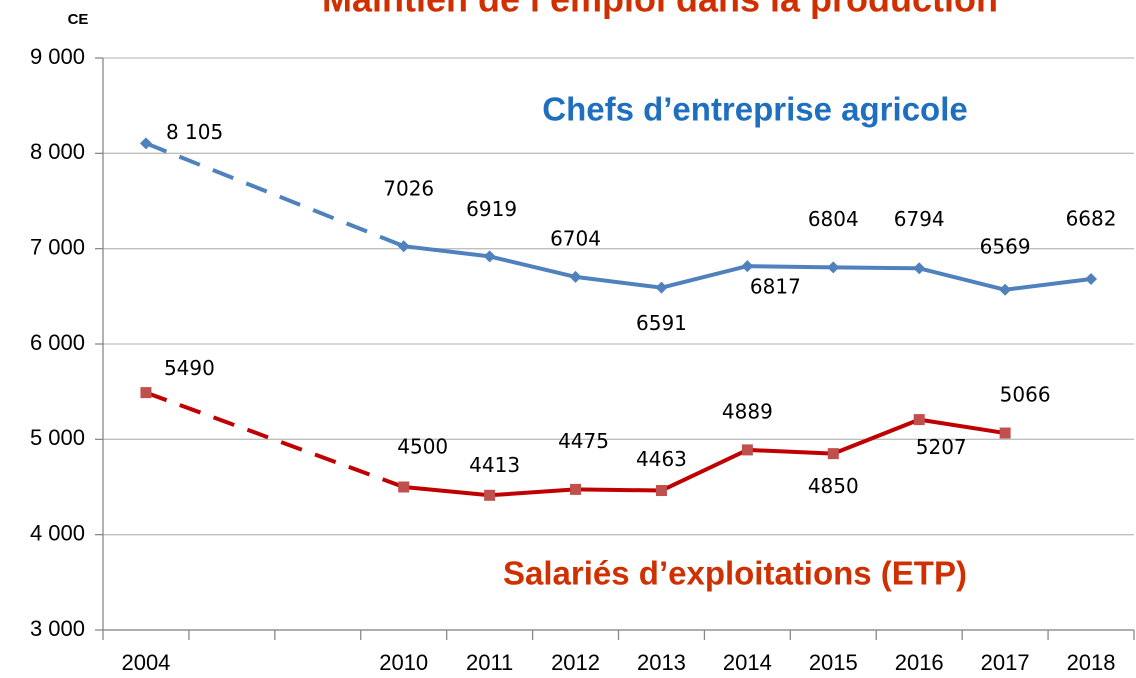 Image resolution: width=1136 pixels, height=678 pixels. What do you see at coordinates (189, 368) in the screenshot?
I see `data-label: 5490` at bounding box center [189, 368].